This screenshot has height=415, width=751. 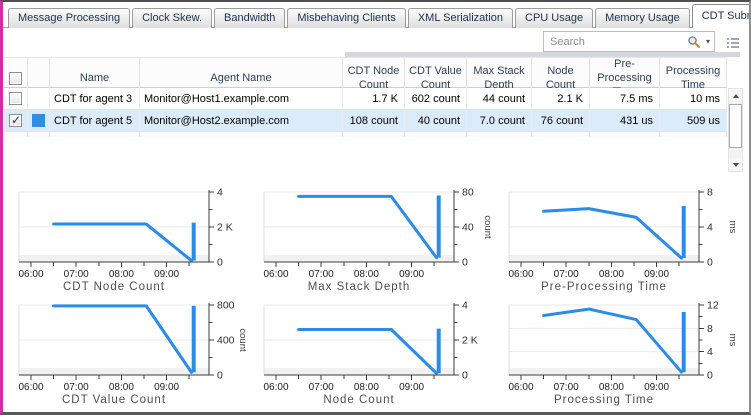 What do you see at coordinates (713, 306) in the screenshot?
I see `svg-text: 12` at bounding box center [713, 306].